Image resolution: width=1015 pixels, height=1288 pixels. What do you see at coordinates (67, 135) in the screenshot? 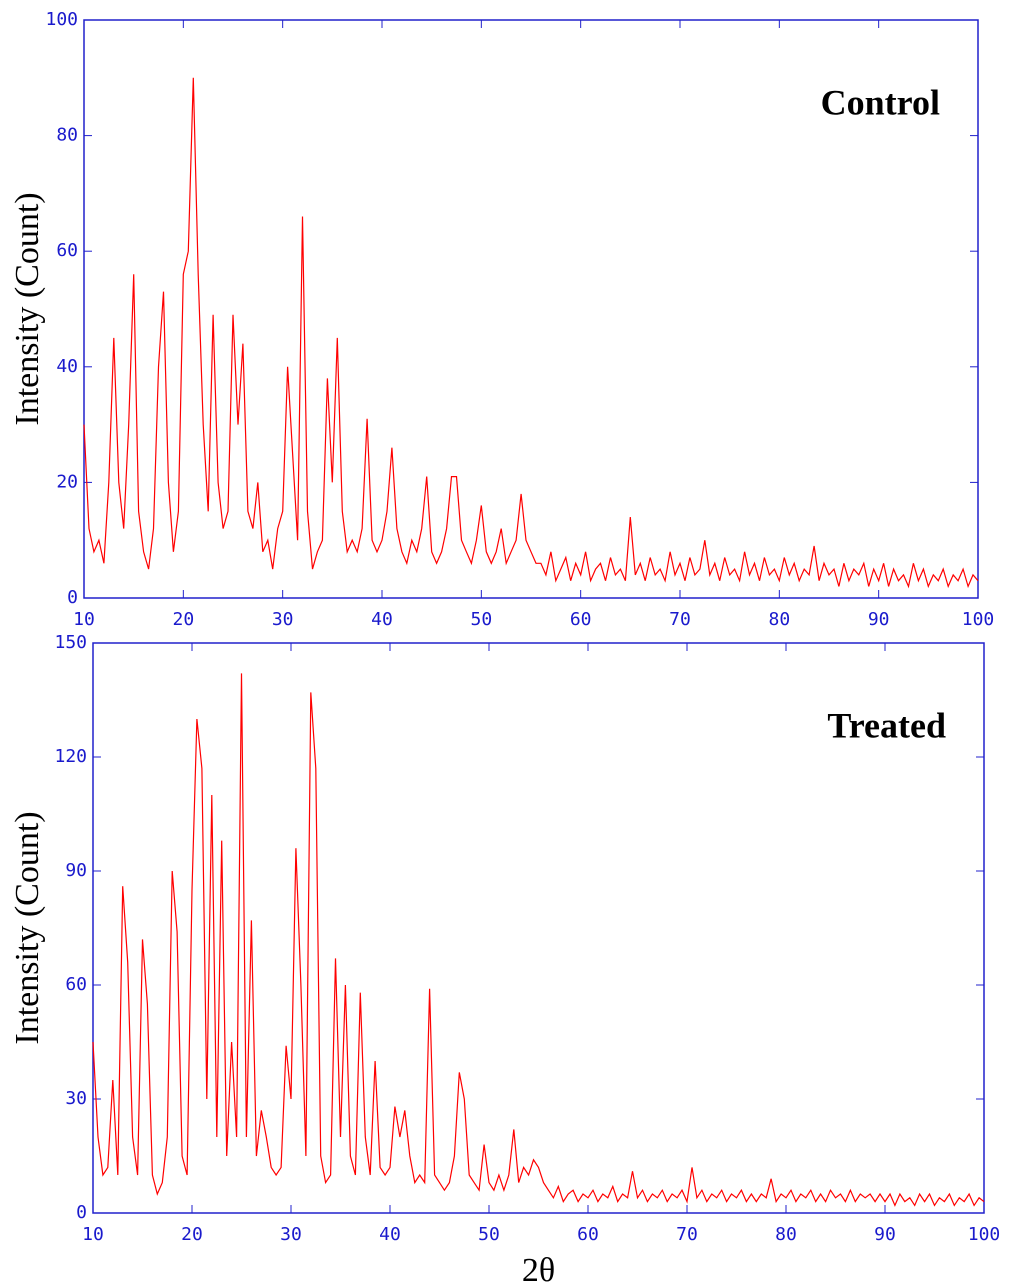
I see `y-tick-label: 80` at bounding box center [67, 135].